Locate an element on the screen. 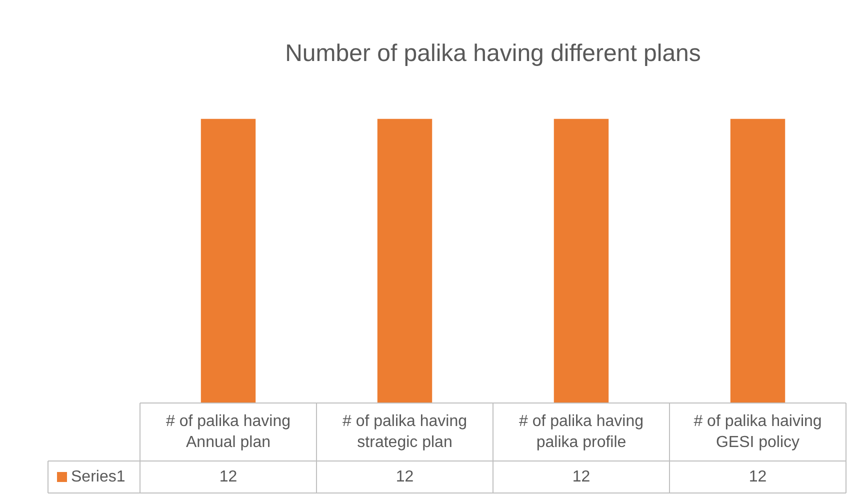 Image resolution: width=848 pixels, height=495 pixels. x-tick-label: # of palika having palika profile is located at coordinates (581, 431).